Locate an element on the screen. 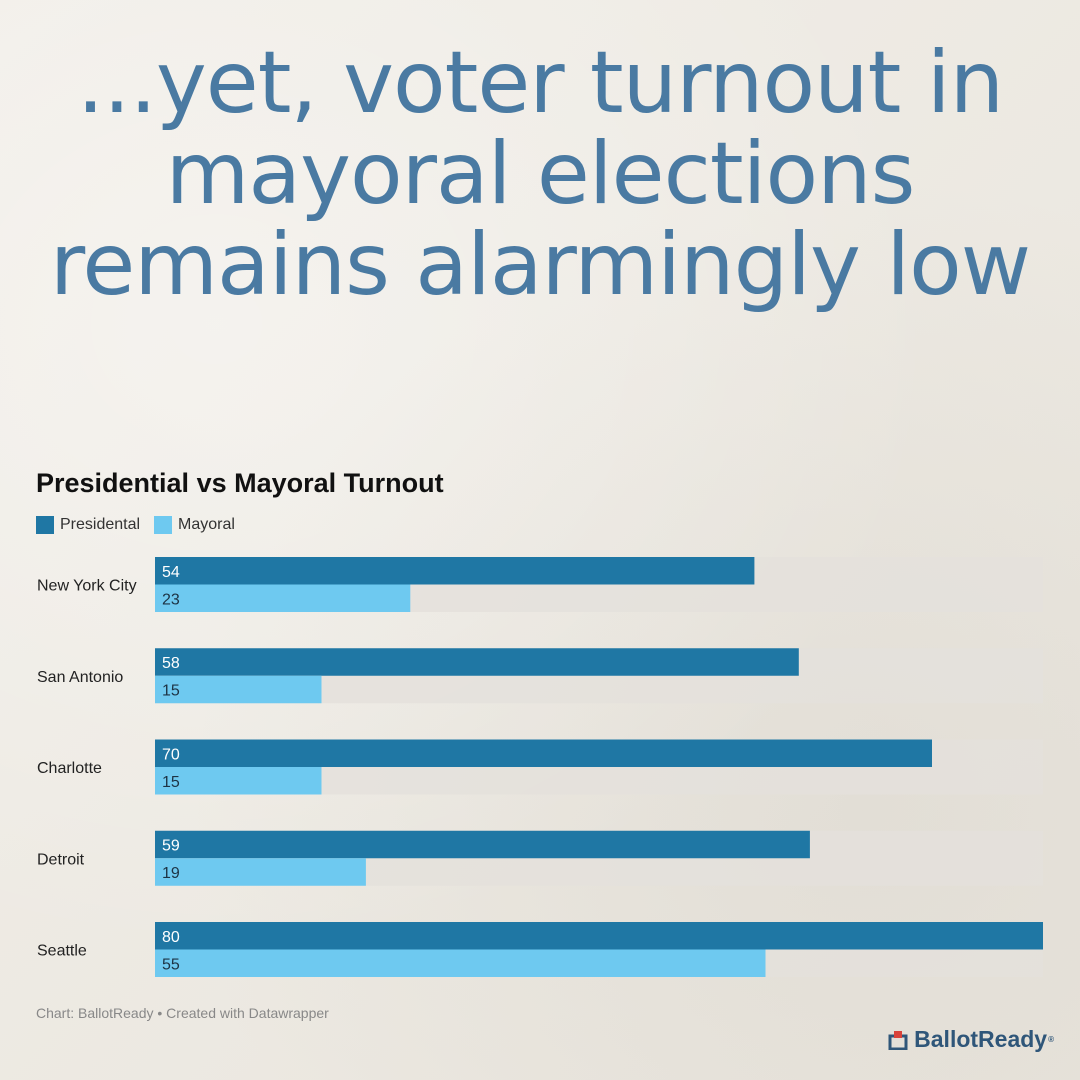 The width and height of the screenshot is (1080, 1080). legend-label-mayoral: Mayoral is located at coordinates (206, 524).